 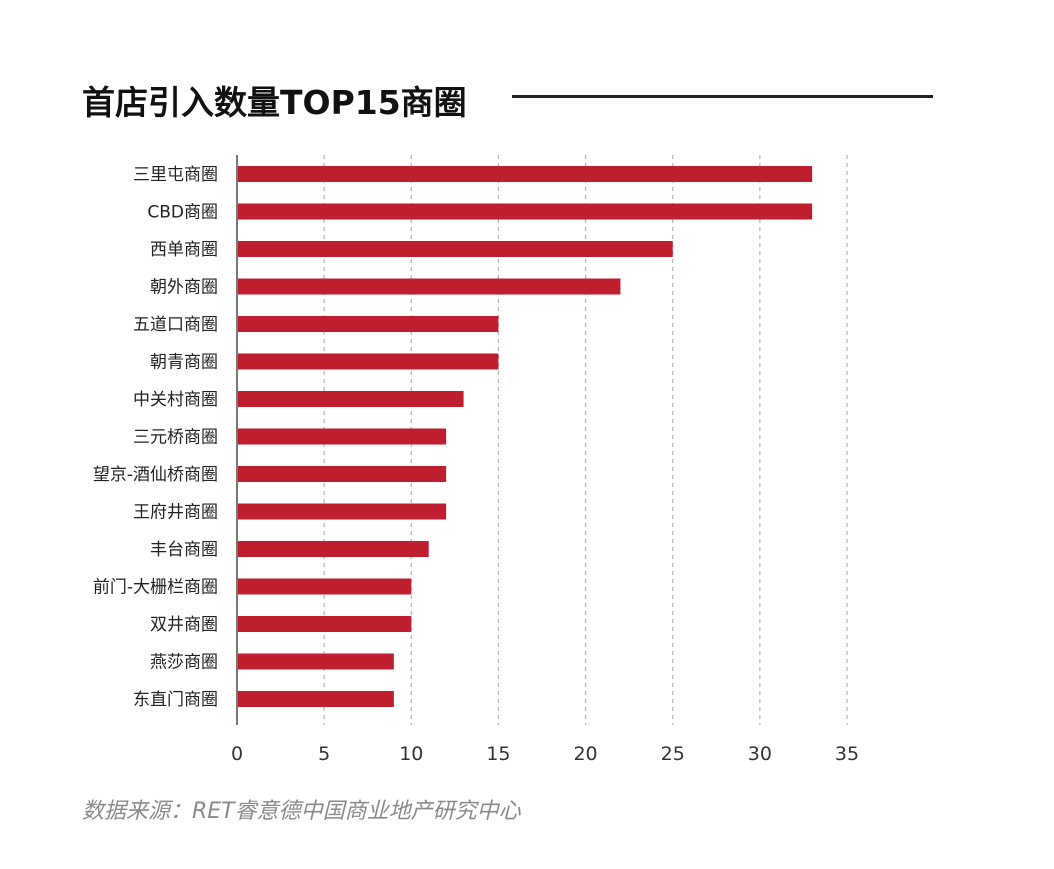 I want to click on x-tick-label: 10, so click(x=411, y=754).